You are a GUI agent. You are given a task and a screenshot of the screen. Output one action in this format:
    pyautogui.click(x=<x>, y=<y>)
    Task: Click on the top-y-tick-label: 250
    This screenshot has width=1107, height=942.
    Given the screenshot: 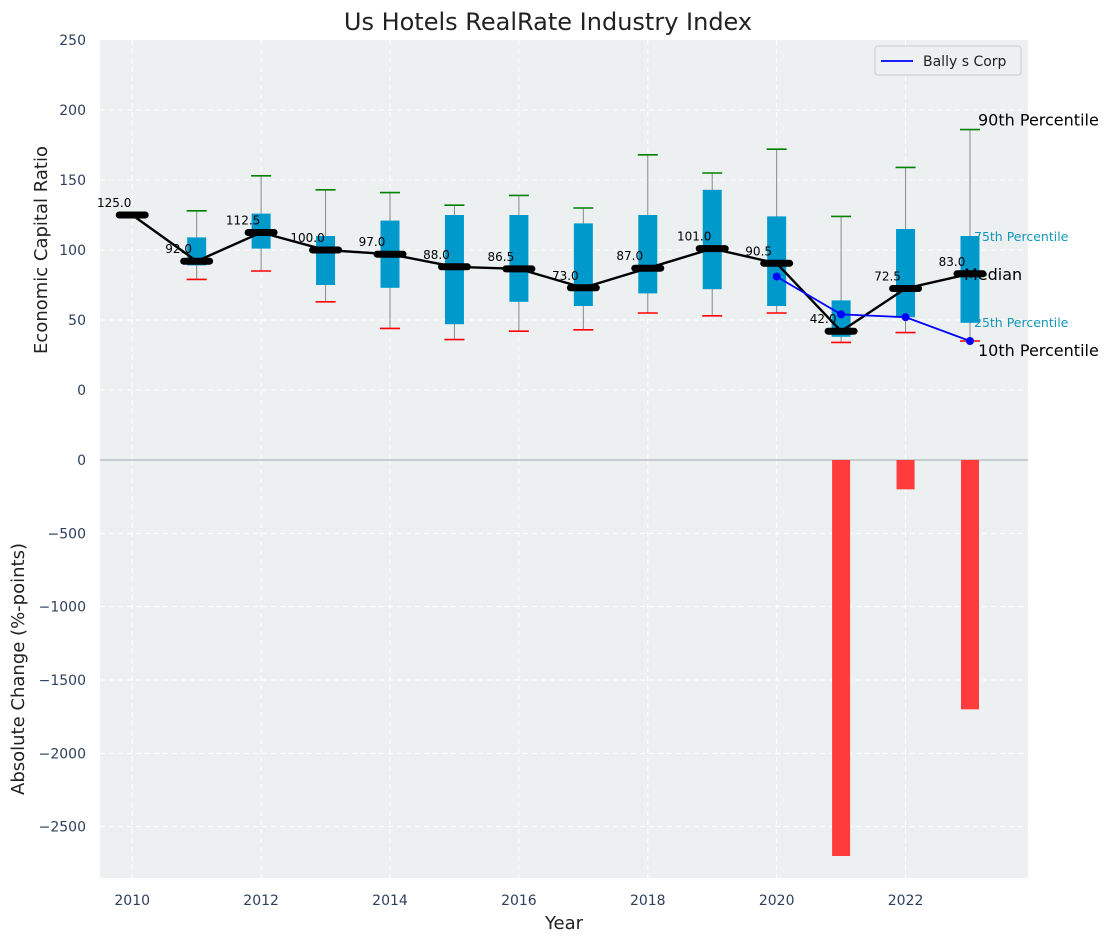 What is the action you would take?
    pyautogui.click(x=72, y=41)
    